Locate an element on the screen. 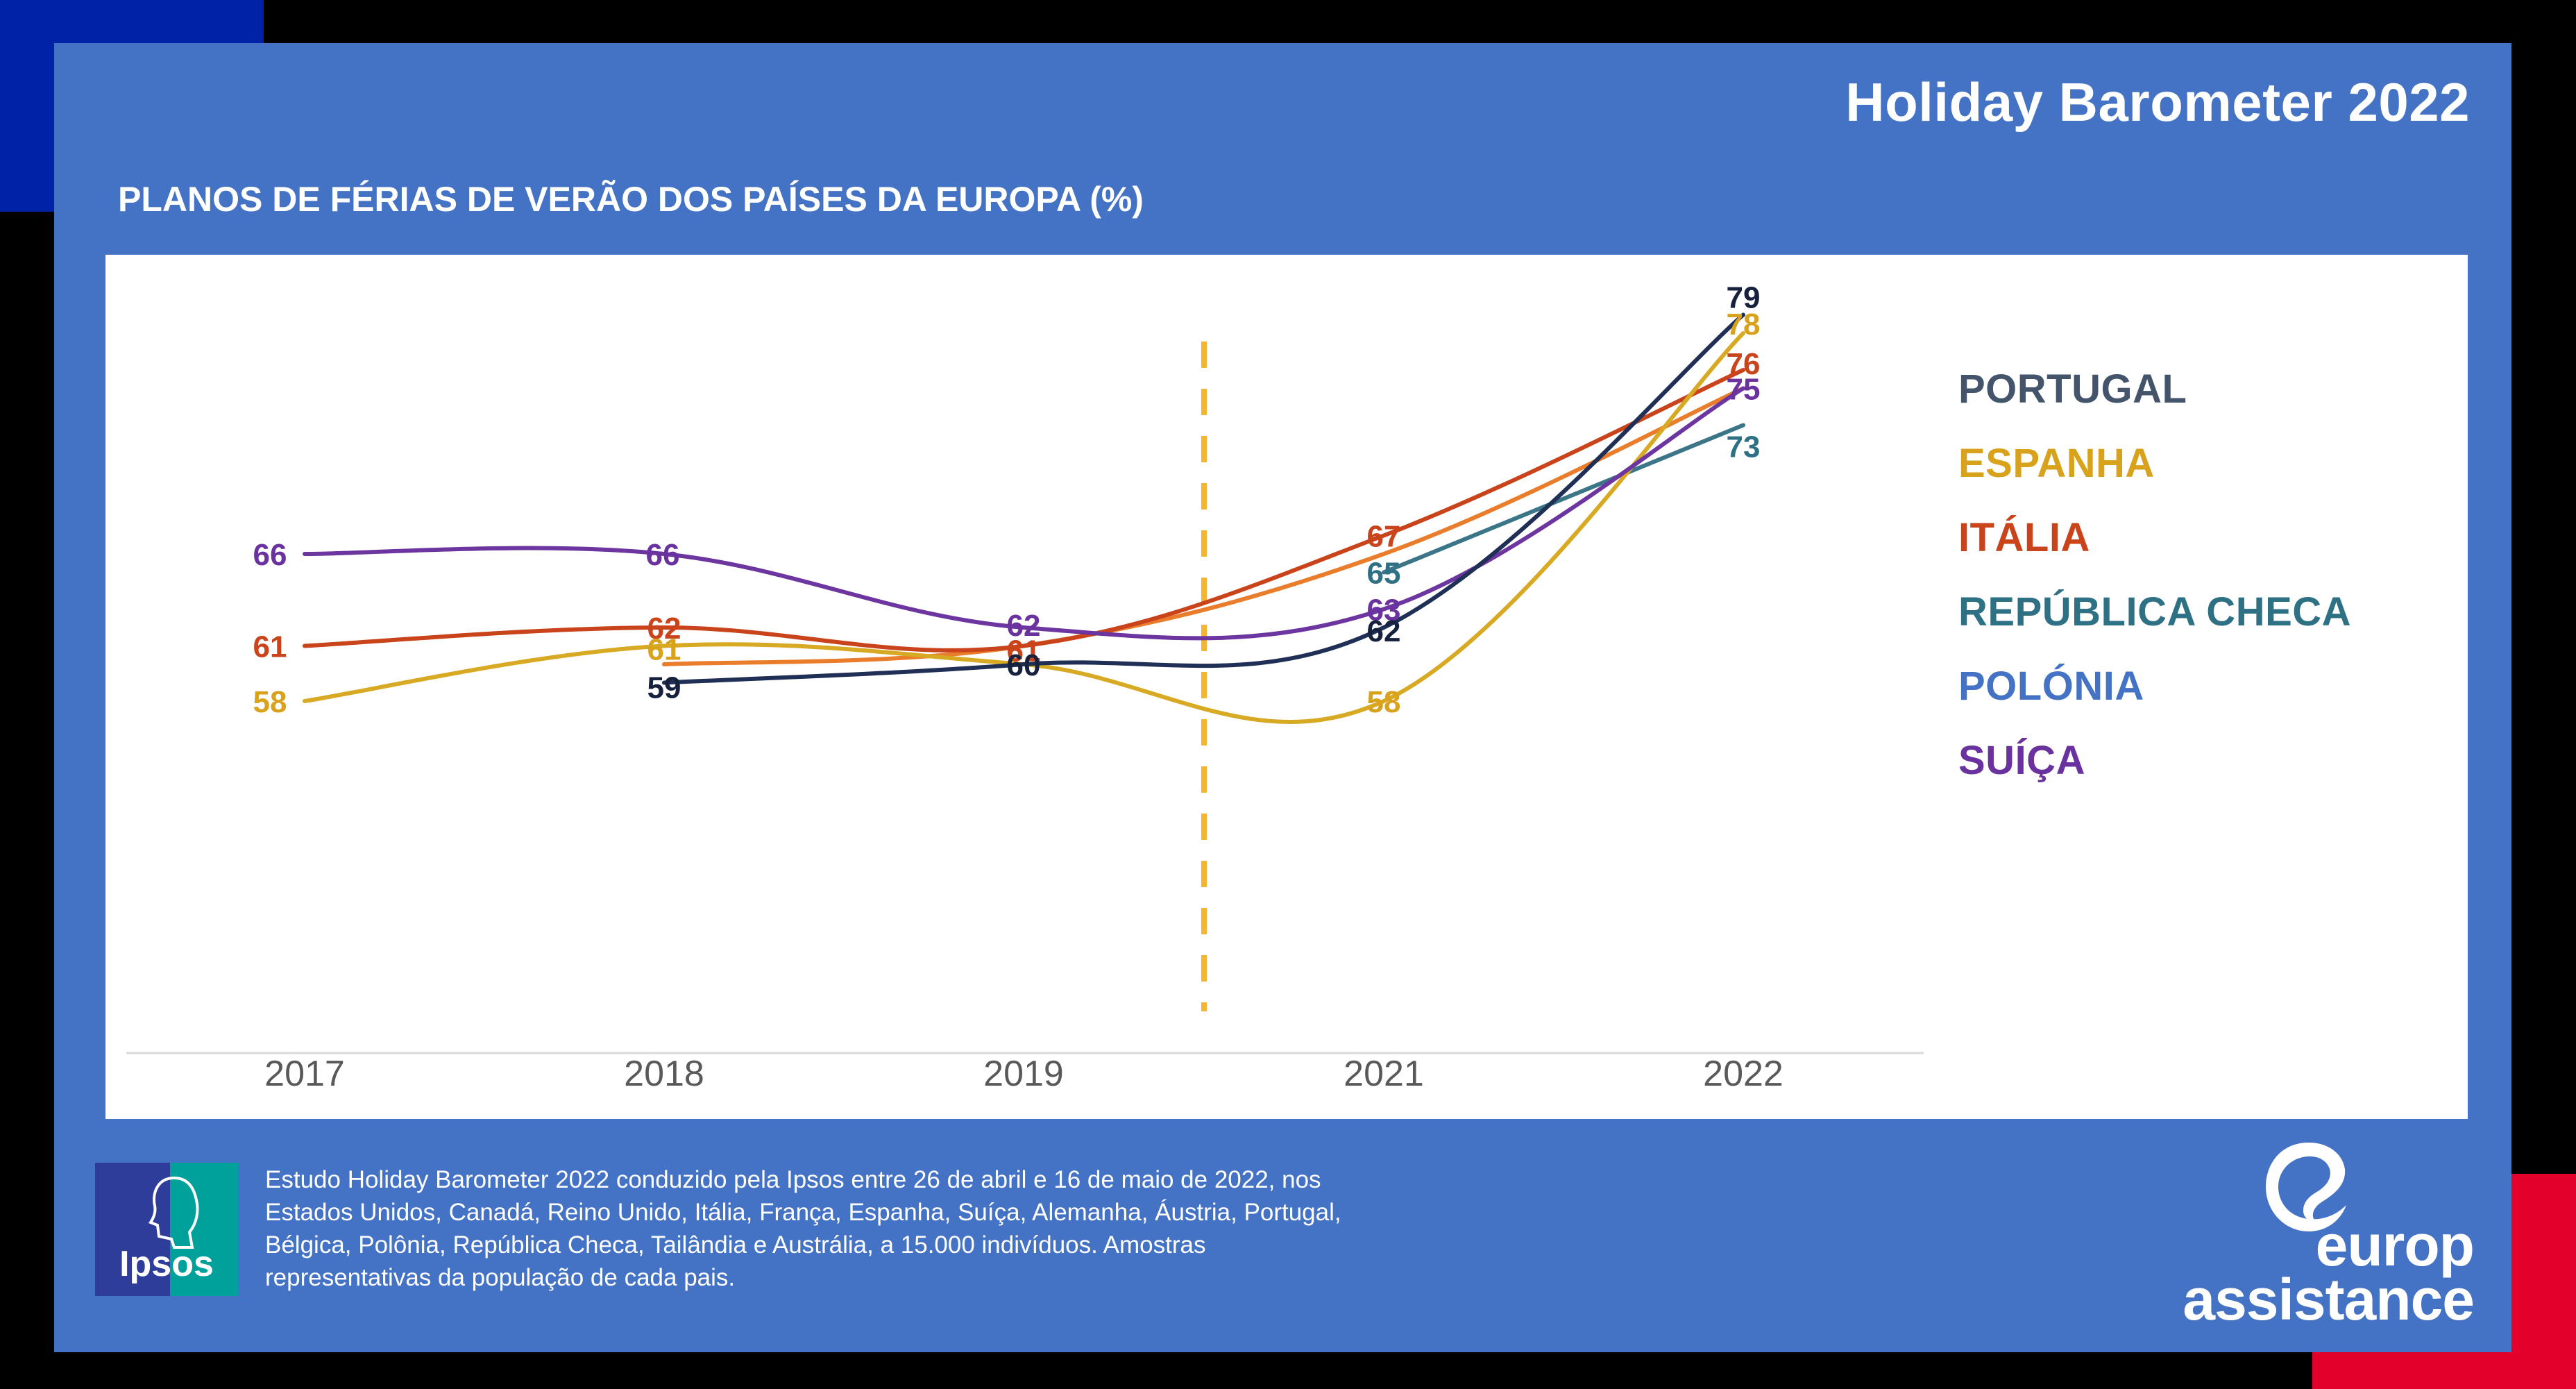 This screenshot has height=1389, width=2576. x-tick-label-2019: 2019 is located at coordinates (1024, 1074).